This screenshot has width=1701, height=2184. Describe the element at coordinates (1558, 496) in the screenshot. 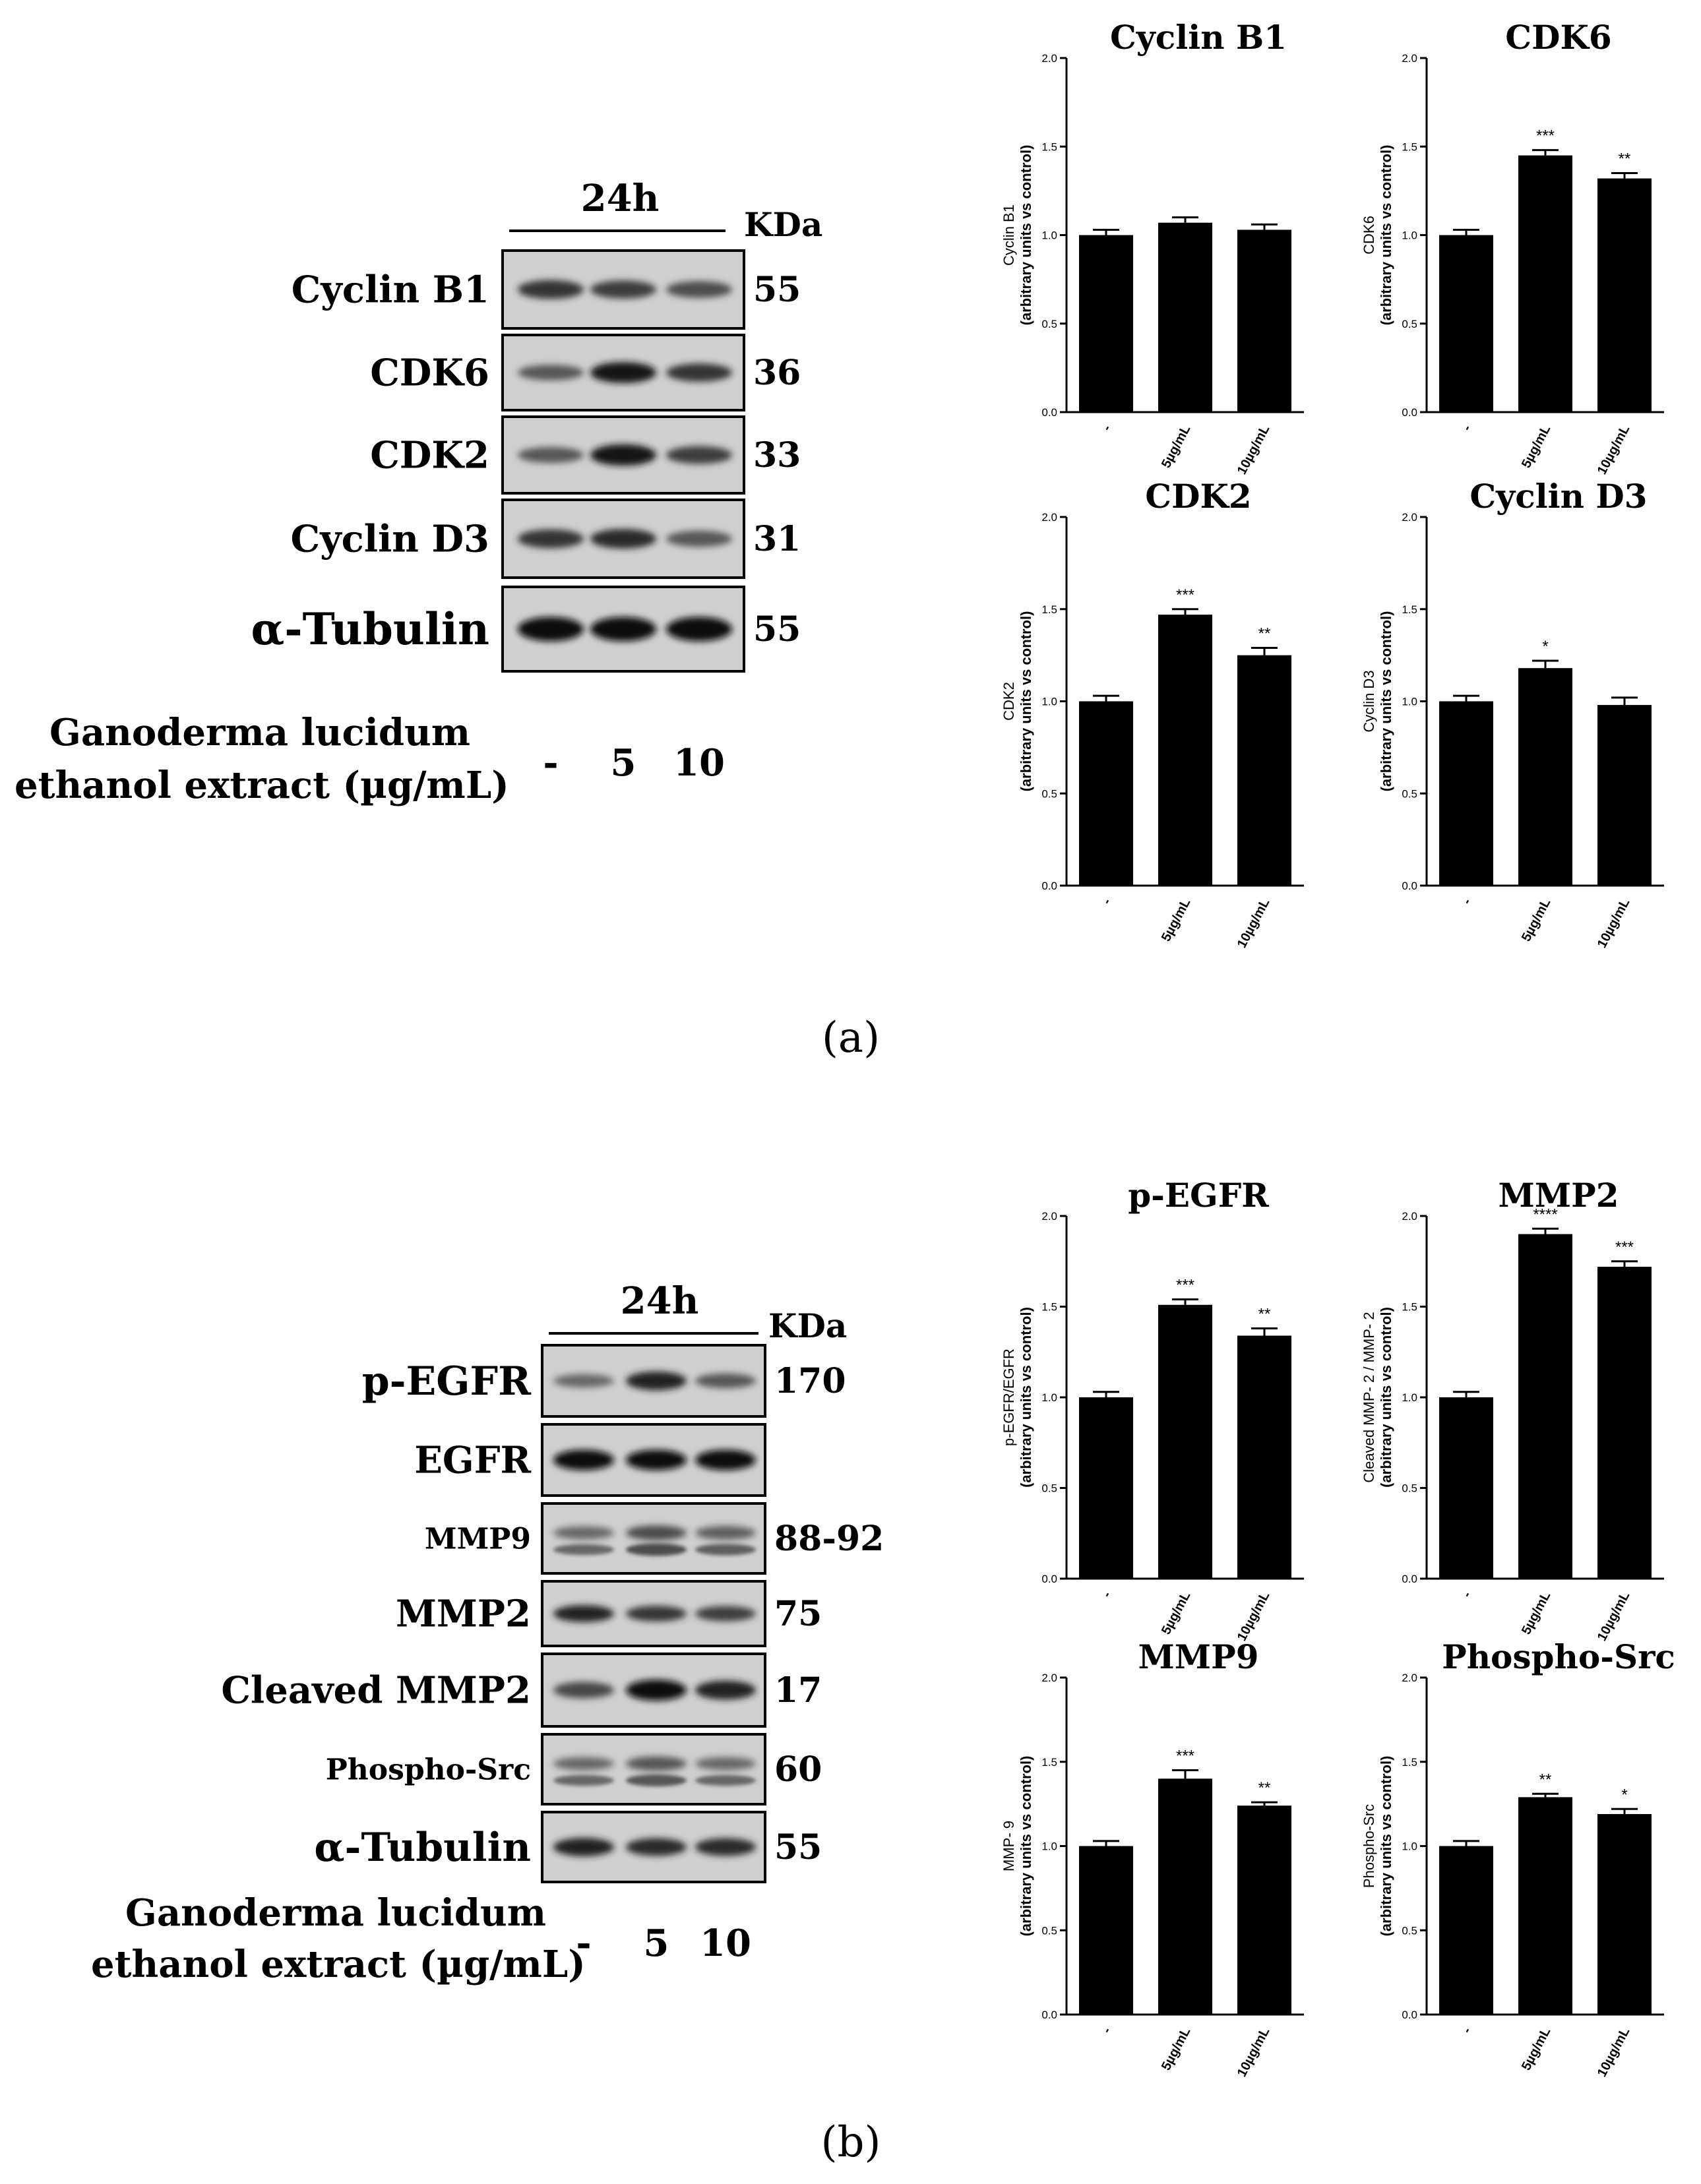

I see `chart-title: Cyclin D3` at that location.